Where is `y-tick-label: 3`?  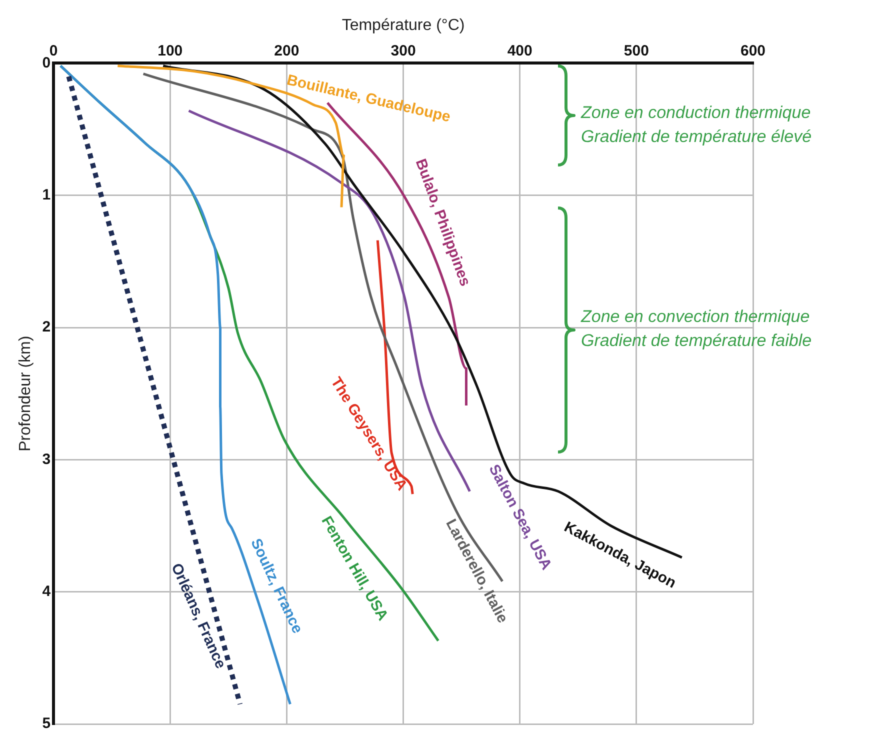
y-tick-label: 3 is located at coordinates (46, 459).